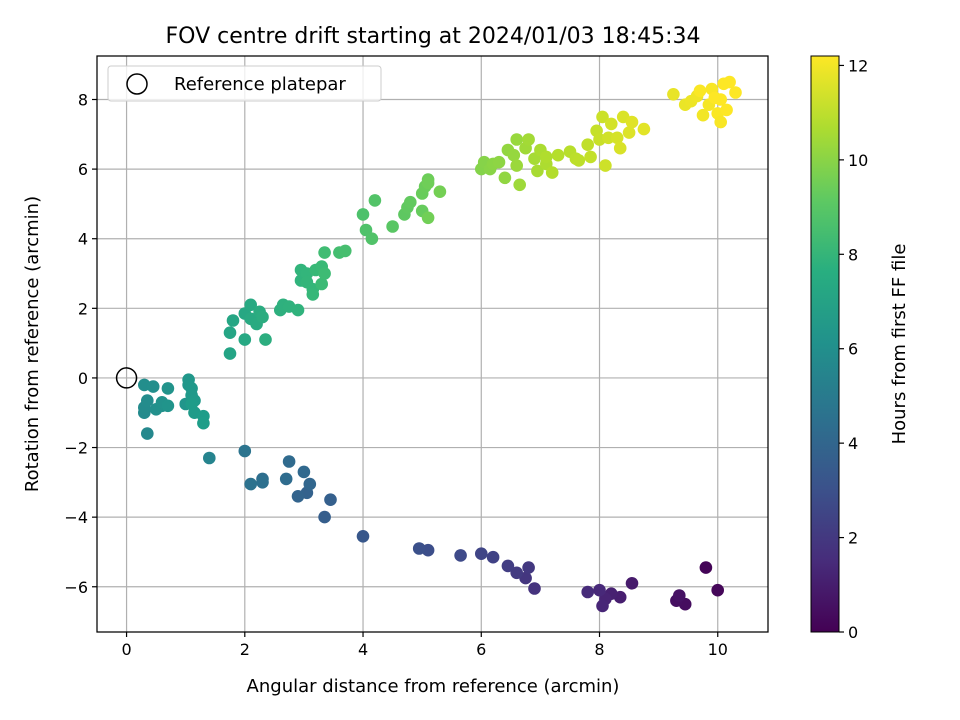  I want to click on y-tick-label: −2, so click(76, 448).